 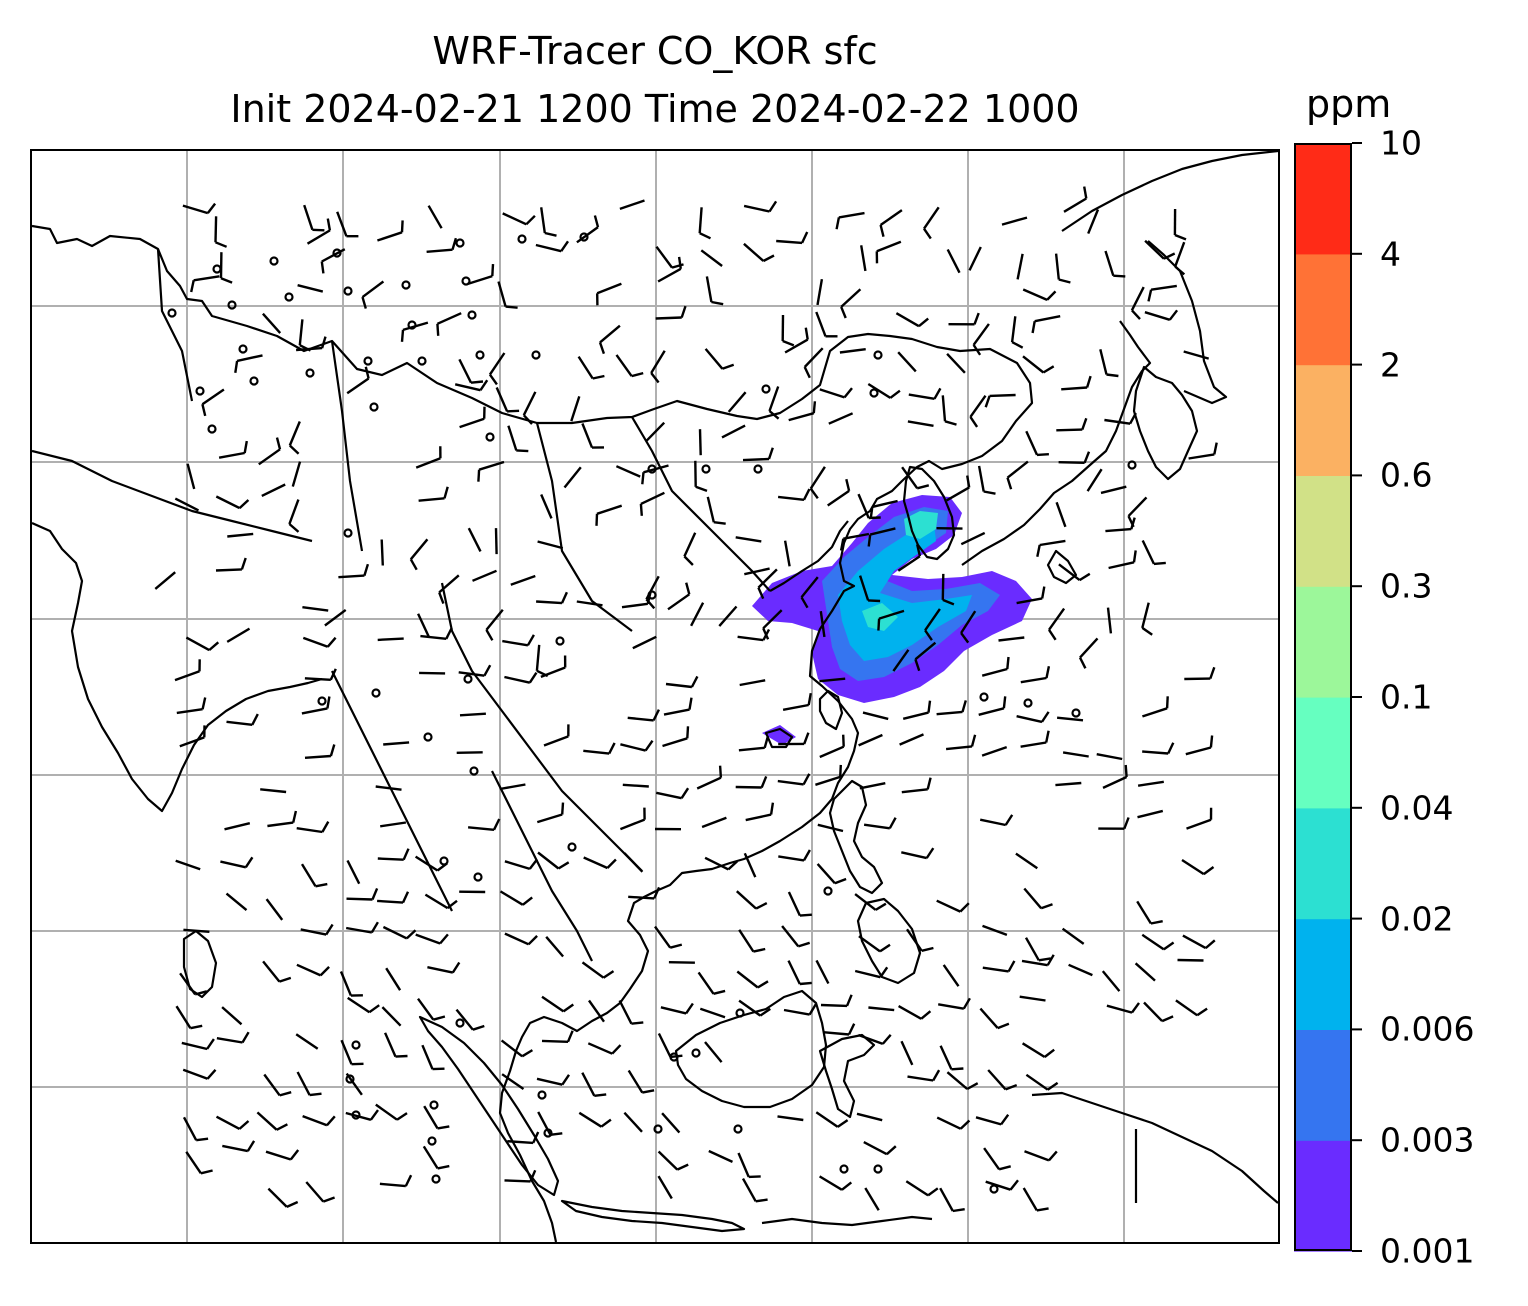 What do you see at coordinates (779, 738) in the screenshot?
I see `coastline-hainan` at bounding box center [779, 738].